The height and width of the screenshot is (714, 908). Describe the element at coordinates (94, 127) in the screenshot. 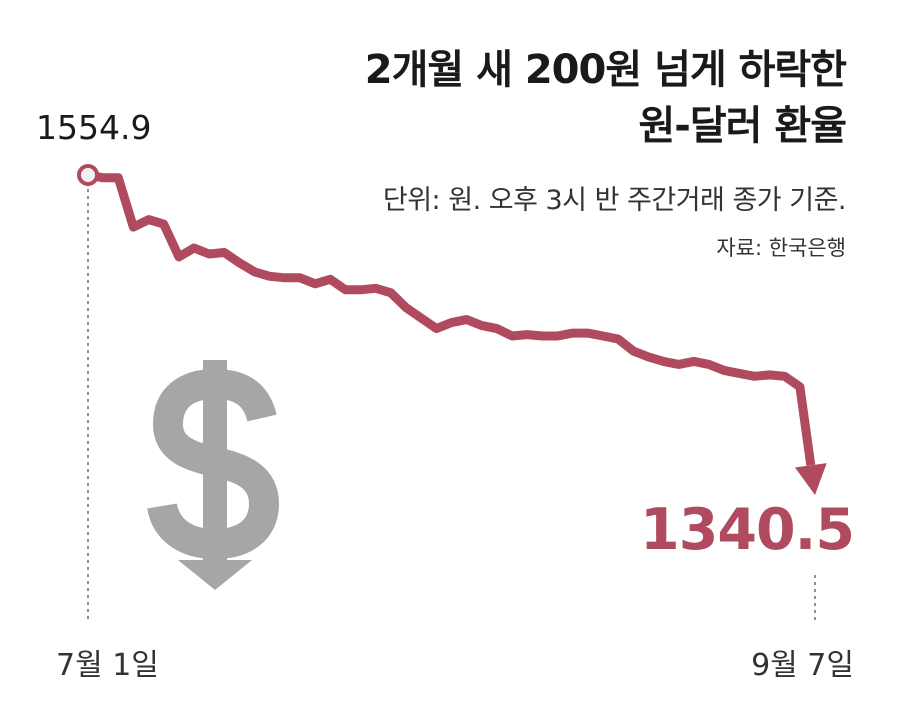

I see `start-value-label: 1554.9` at that location.